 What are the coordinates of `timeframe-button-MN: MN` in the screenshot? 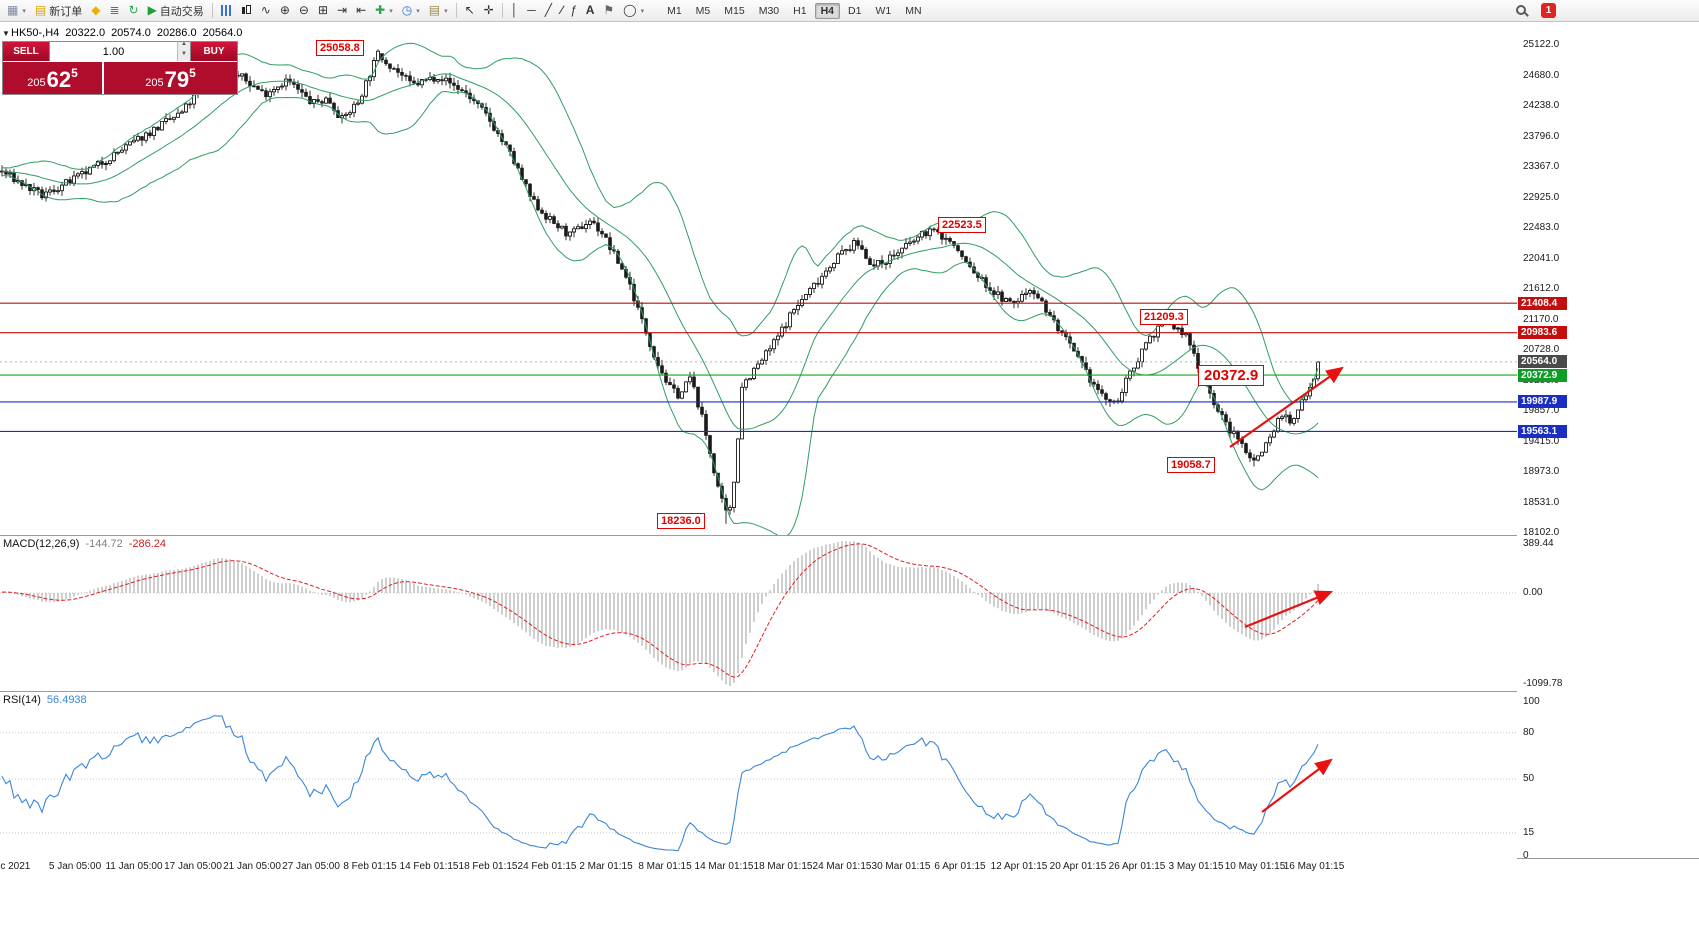 It's located at (913, 10).